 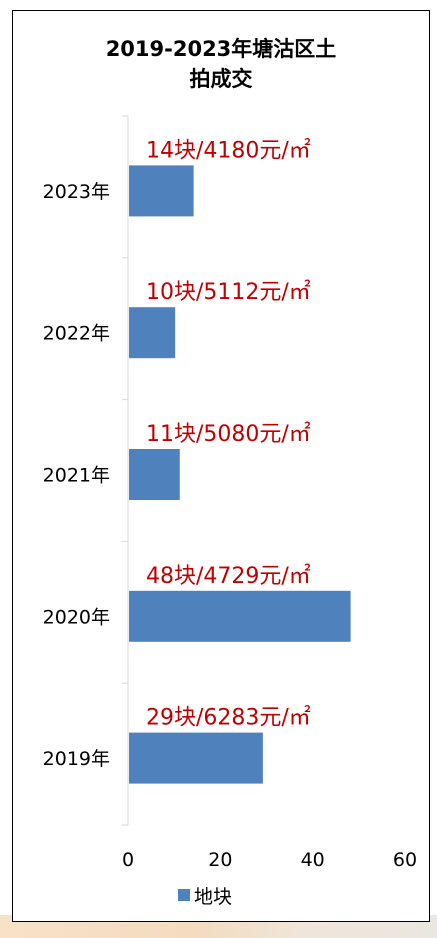 I want to click on bar-2023年, so click(x=161, y=191).